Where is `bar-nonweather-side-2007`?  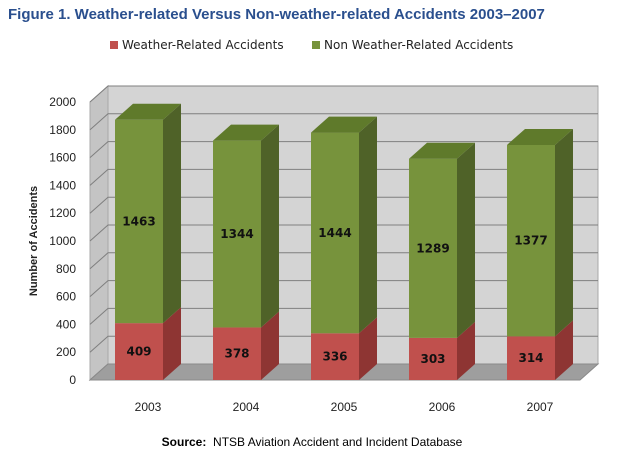
bar-nonweather-side-2007 is located at coordinates (564, 232).